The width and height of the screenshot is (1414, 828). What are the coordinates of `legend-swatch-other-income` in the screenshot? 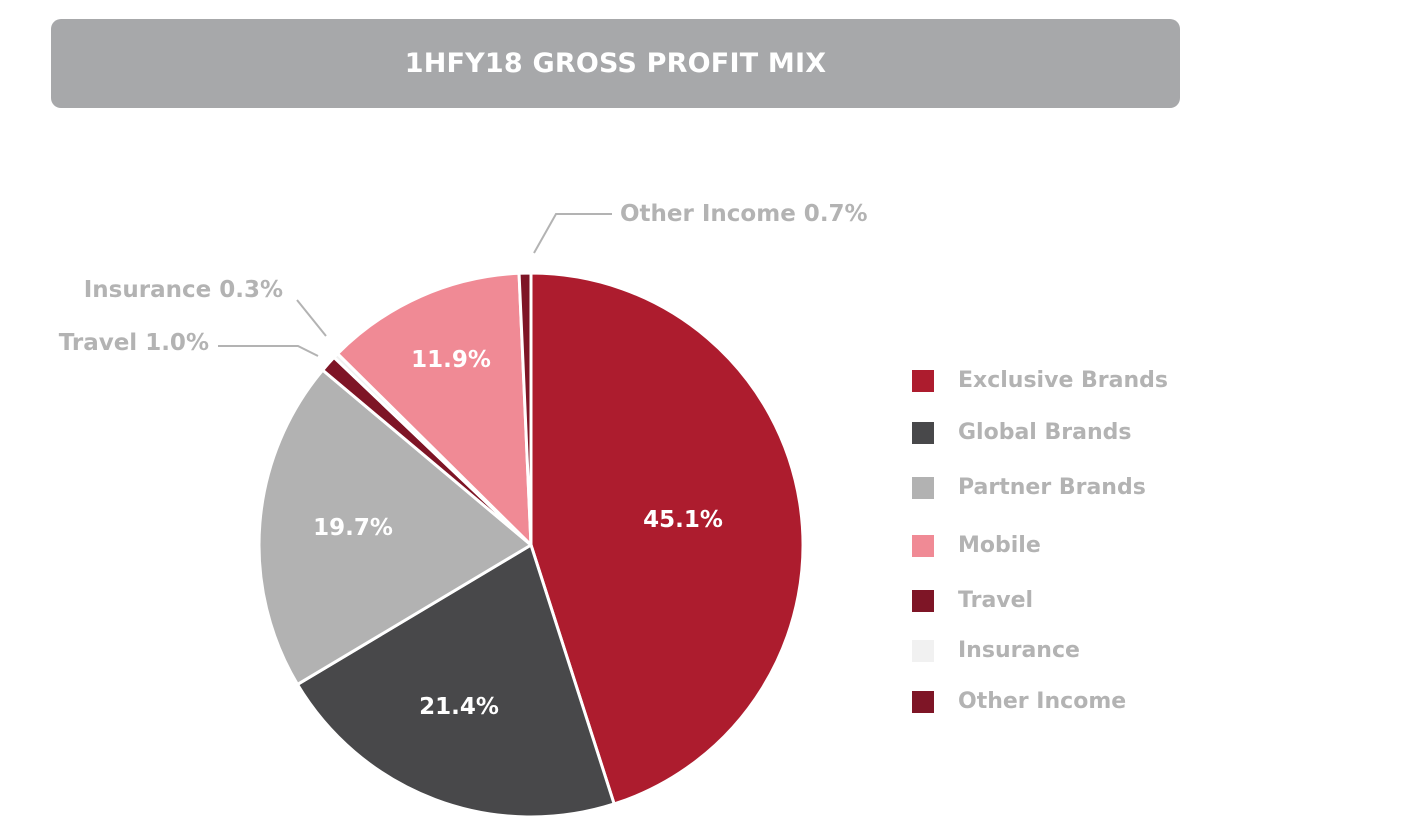 It's located at (923, 701).